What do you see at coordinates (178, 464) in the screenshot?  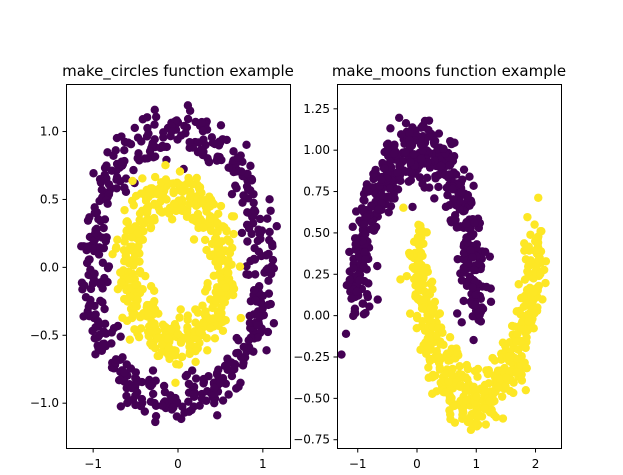 I see `circles-x-tick-label: 0` at bounding box center [178, 464].